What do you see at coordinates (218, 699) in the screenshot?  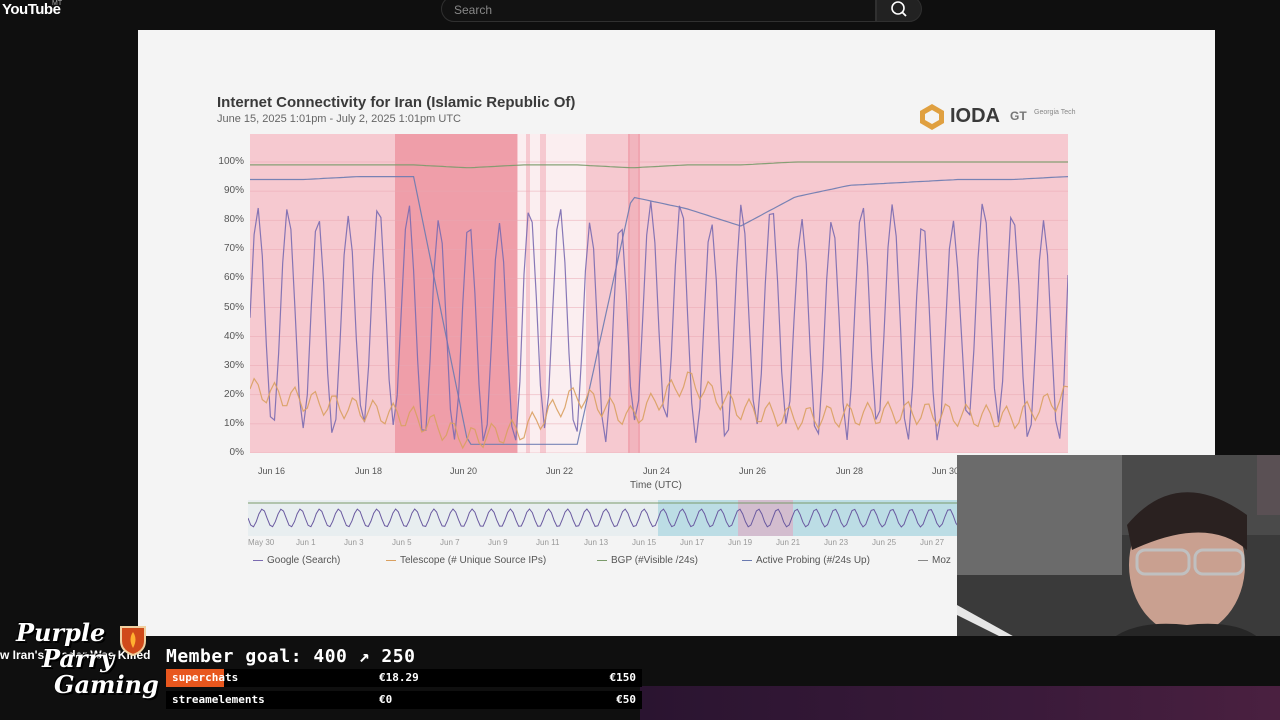 I see `row-label: streamelements` at bounding box center [218, 699].